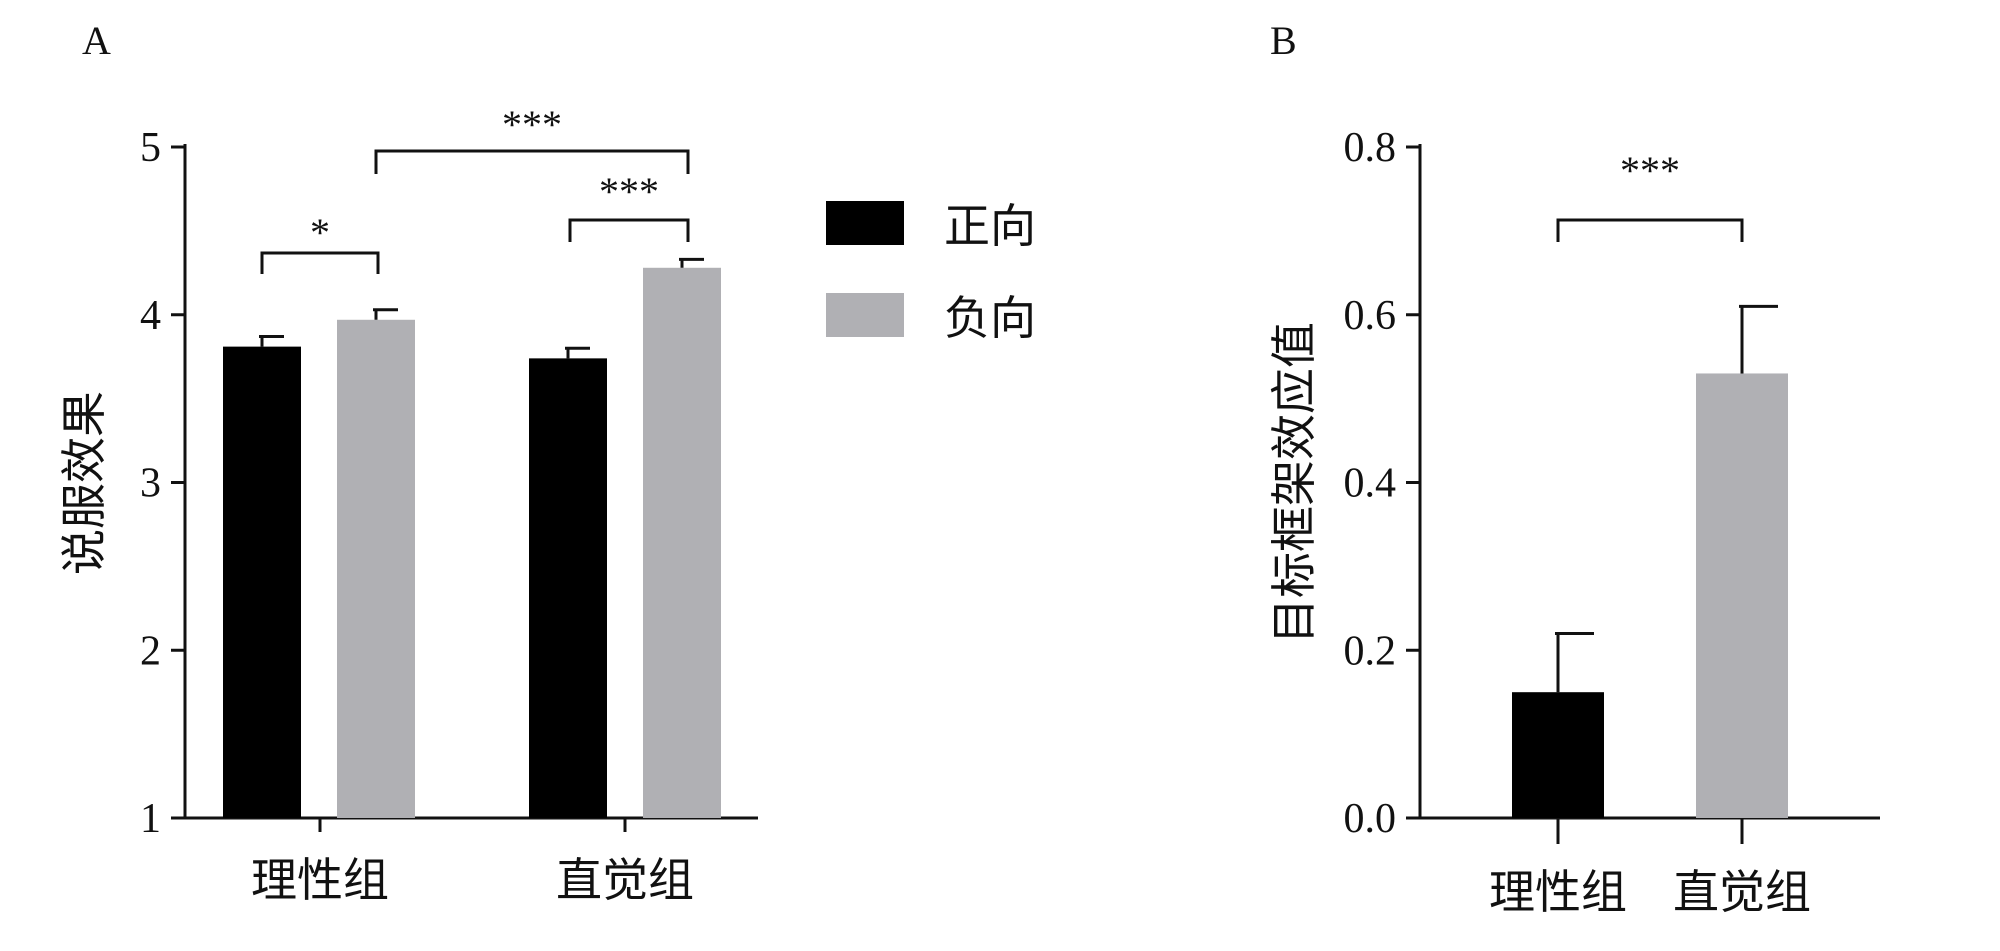 Image resolution: width=2000 pixels, height=951 pixels. What do you see at coordinates (1650, 230) in the screenshot?
I see `sig-bracket-groups` at bounding box center [1650, 230].